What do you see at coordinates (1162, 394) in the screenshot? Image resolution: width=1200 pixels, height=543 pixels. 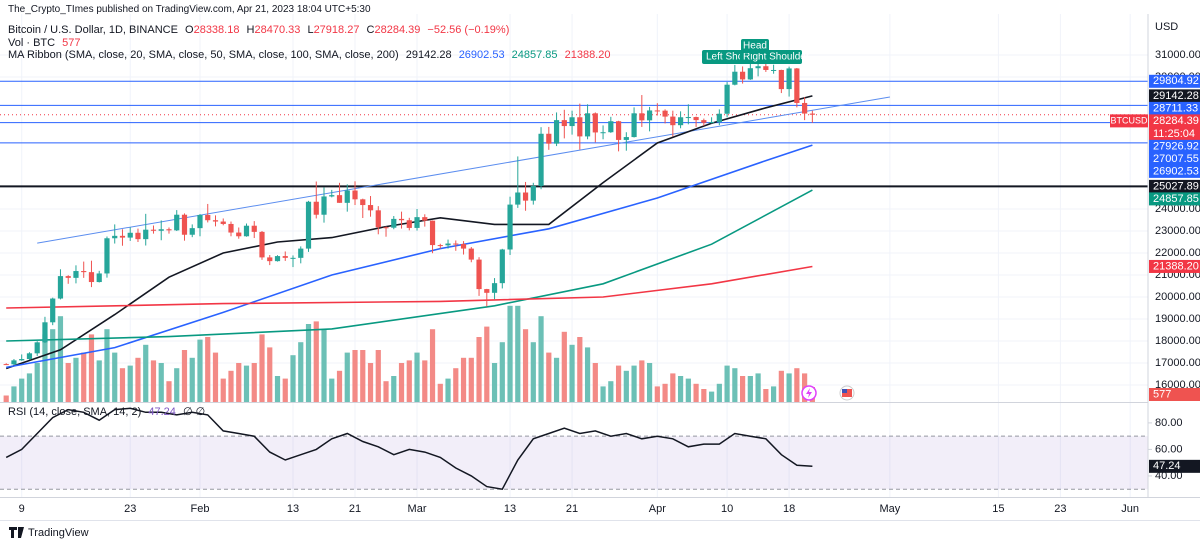 I see `volume-label: 577` at bounding box center [1162, 394].